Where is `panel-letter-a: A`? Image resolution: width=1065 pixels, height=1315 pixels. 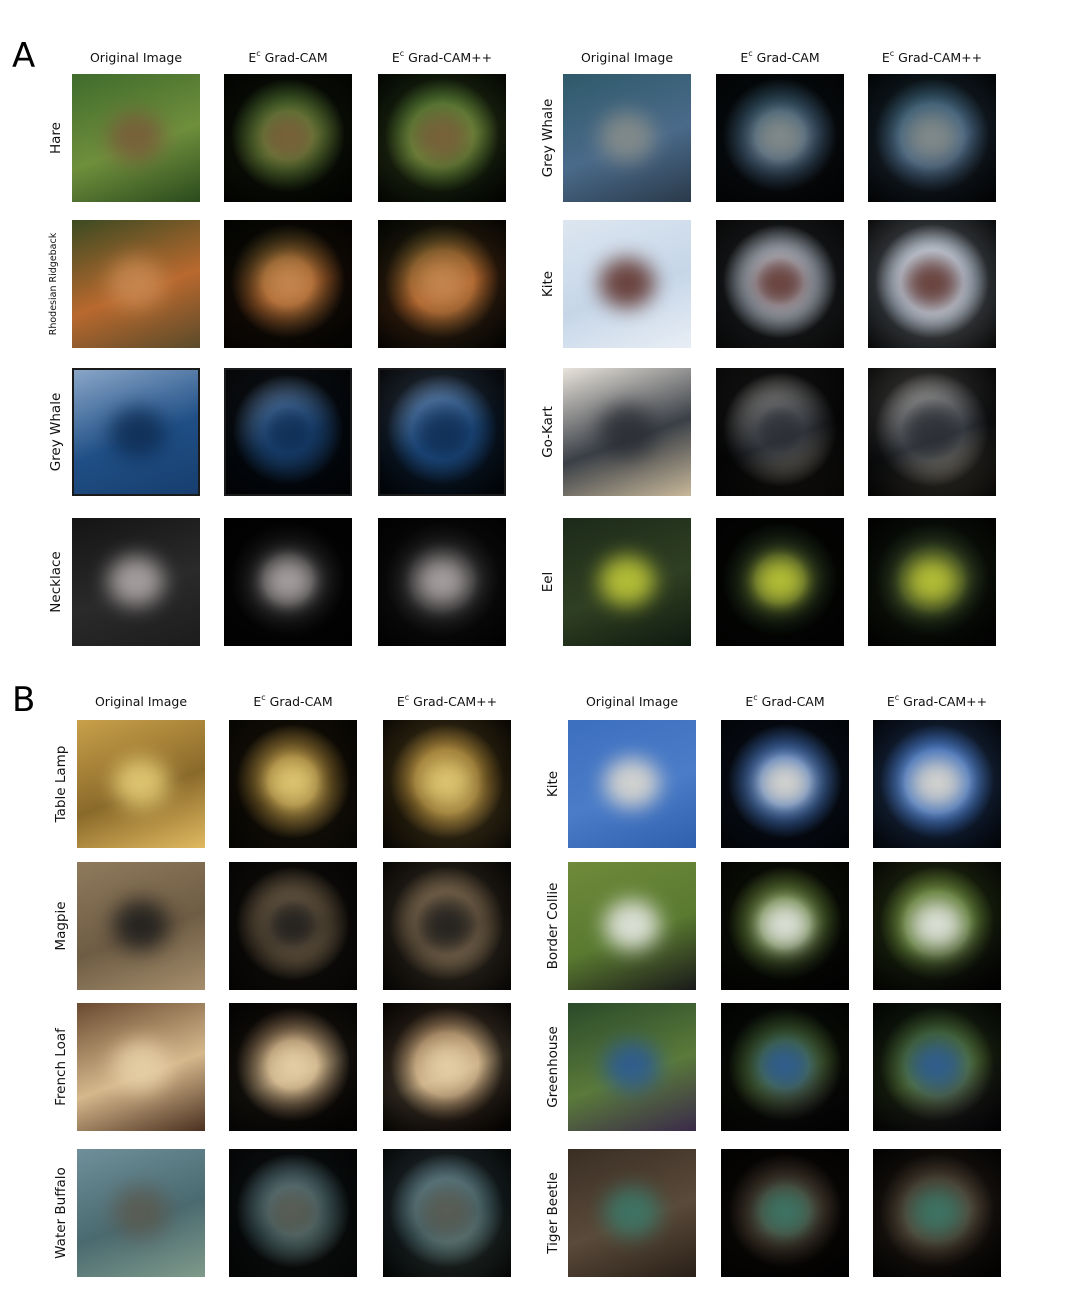
panel-letter-a: A is located at coordinates (24, 56).